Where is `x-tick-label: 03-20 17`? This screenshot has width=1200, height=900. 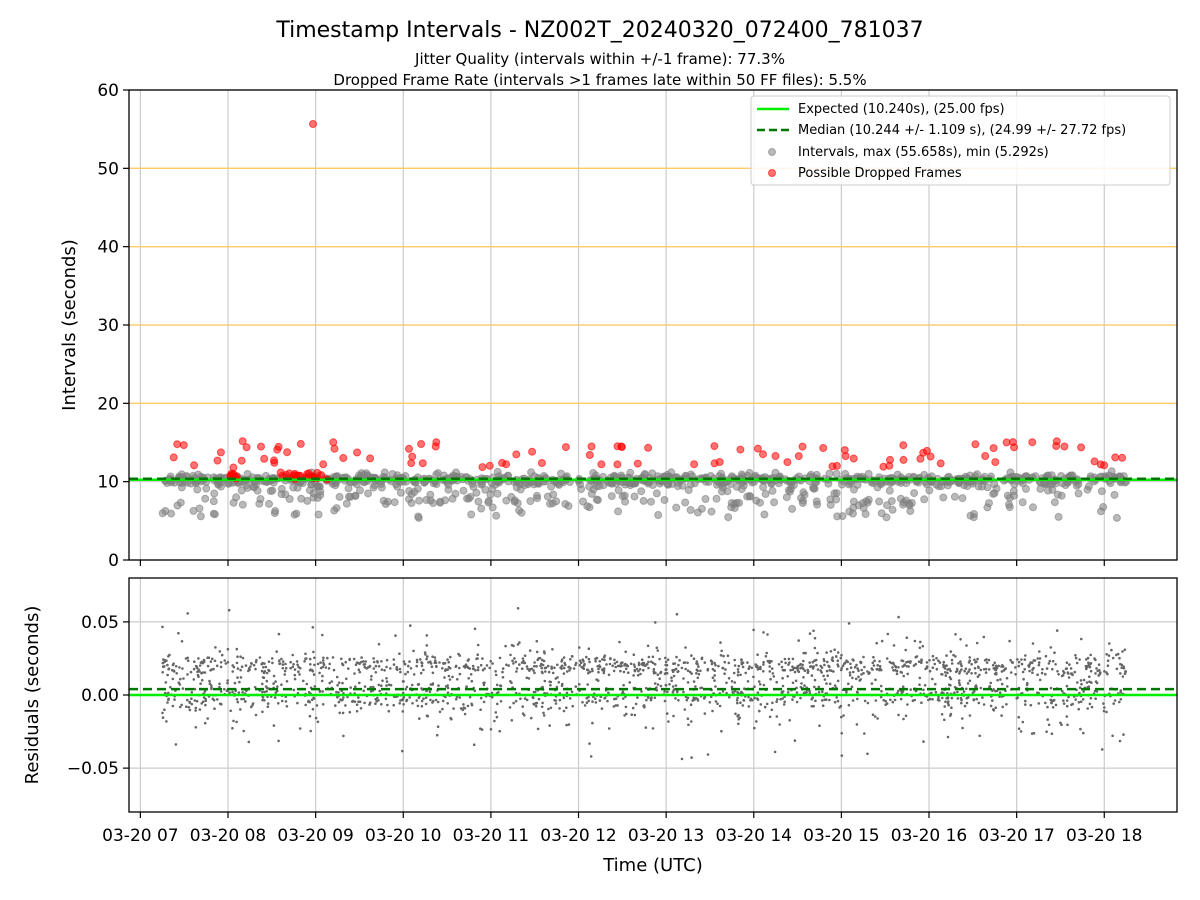
x-tick-label: 03-20 17 is located at coordinates (1016, 836).